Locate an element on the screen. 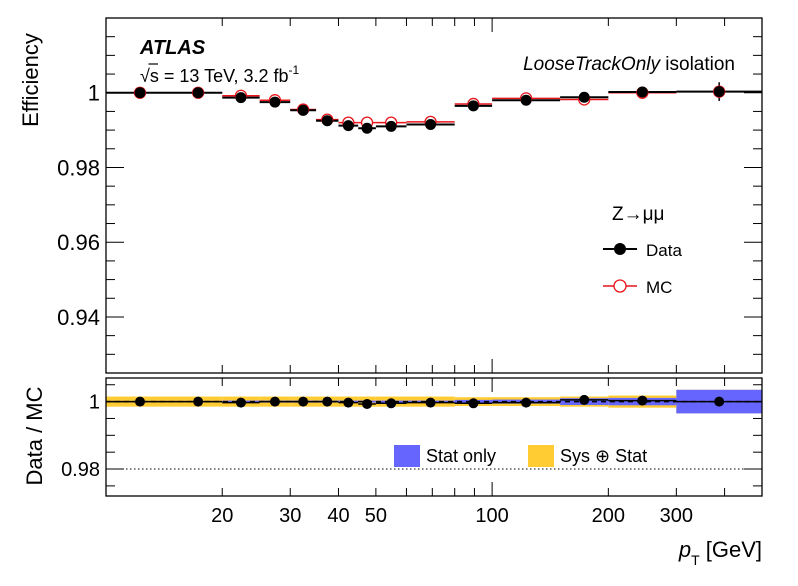 Image resolution: width=798 pixels, height=586 pixels. x-label-p: p is located at coordinates (684, 549).